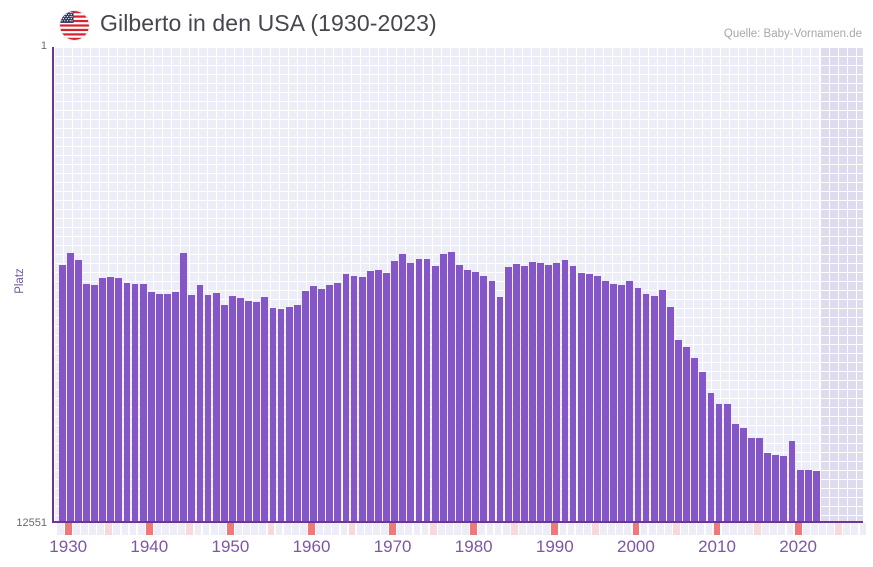 The width and height of the screenshot is (873, 567). Describe the element at coordinates (554, 546) in the screenshot. I see `x-axis-tick-label: 1990` at that location.